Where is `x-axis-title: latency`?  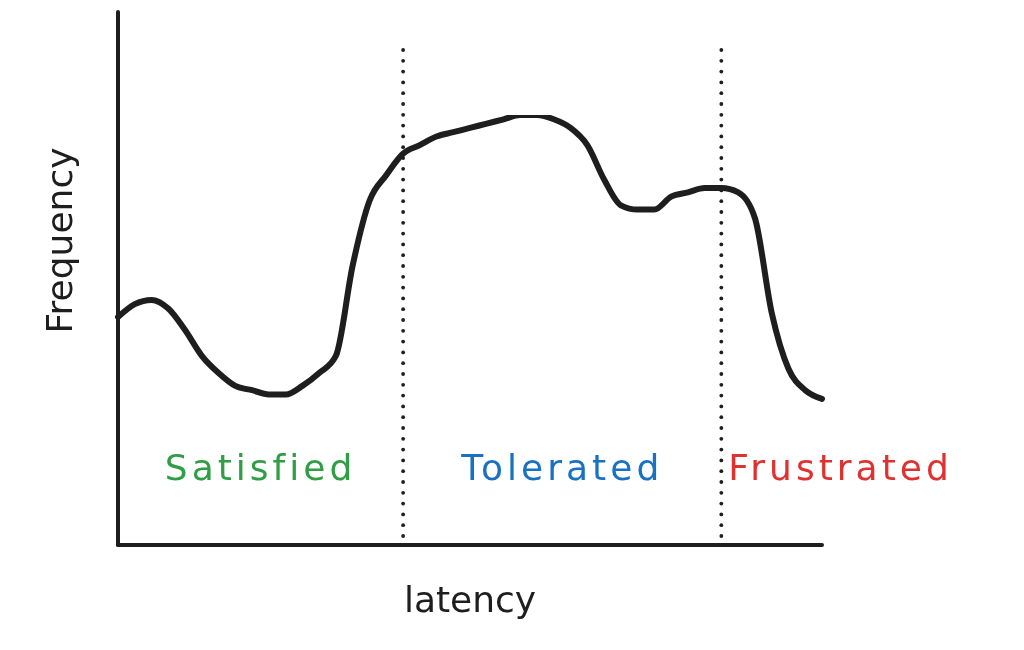
x-axis-title: latency is located at coordinates (470, 599).